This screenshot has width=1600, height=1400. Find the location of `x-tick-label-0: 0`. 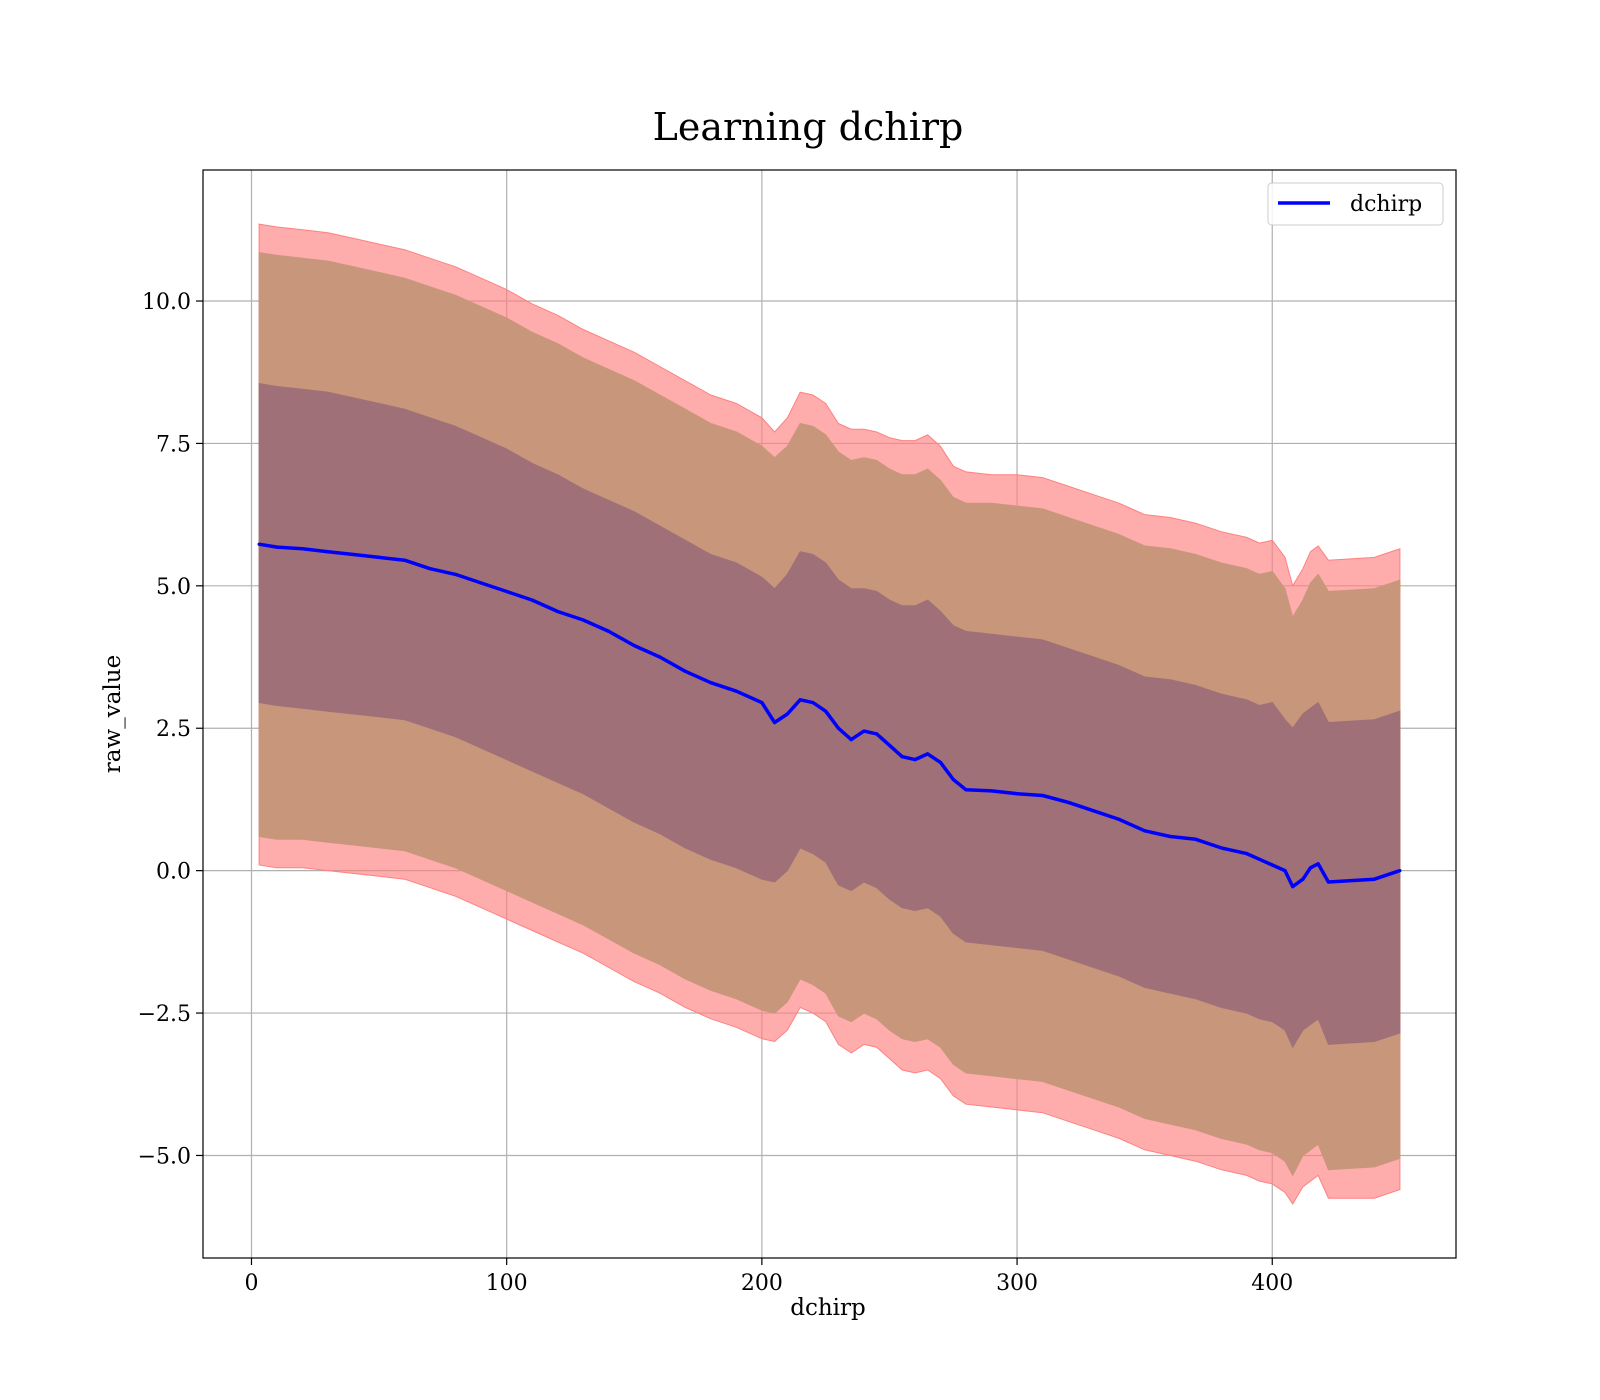

x-tick-label-0: 0 is located at coordinates (251, 1283).